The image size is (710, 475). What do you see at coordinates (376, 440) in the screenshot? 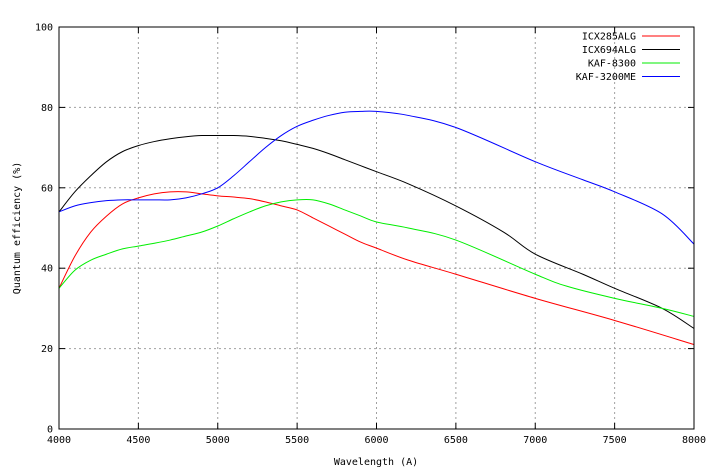
I see `x-tick-label: 6000` at bounding box center [376, 440].